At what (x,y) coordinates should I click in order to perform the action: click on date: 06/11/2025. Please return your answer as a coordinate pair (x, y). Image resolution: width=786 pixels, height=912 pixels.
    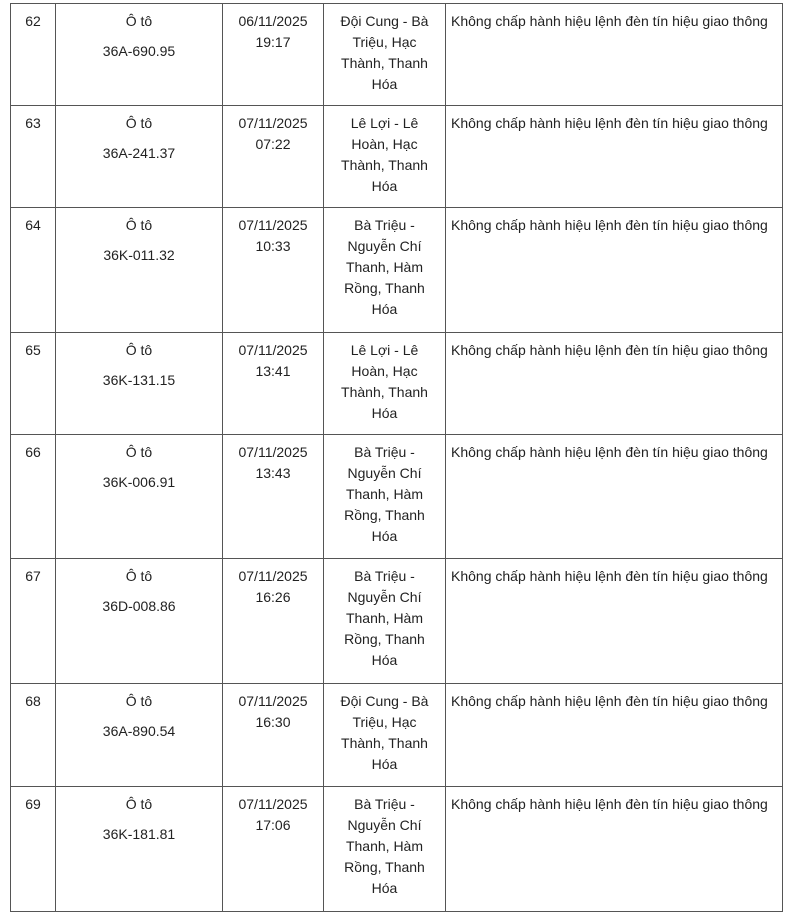
    Looking at the image, I should click on (273, 21).